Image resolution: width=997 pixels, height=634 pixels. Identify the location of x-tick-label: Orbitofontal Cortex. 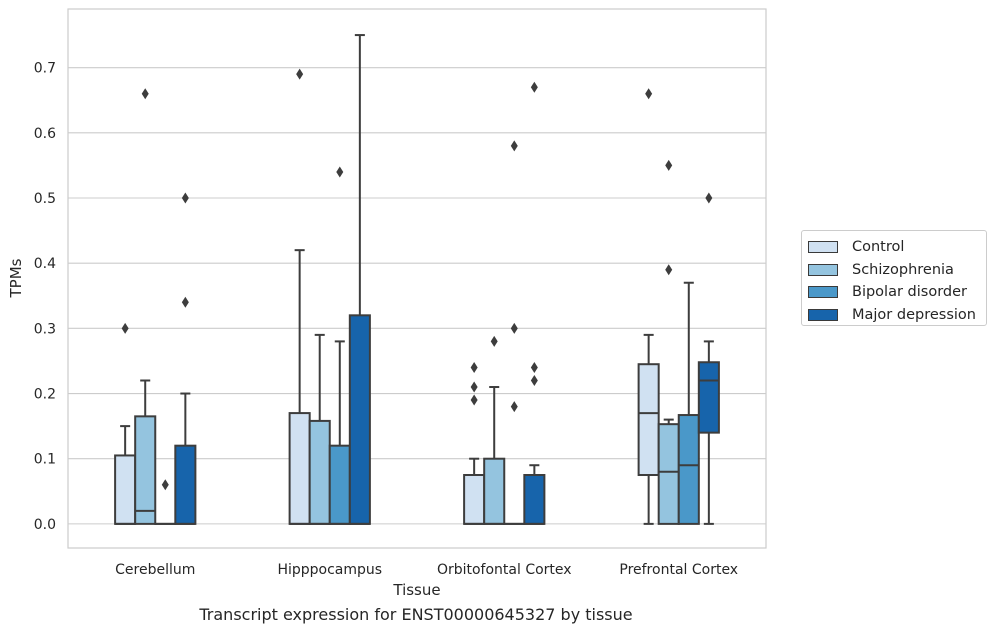
(504, 570).